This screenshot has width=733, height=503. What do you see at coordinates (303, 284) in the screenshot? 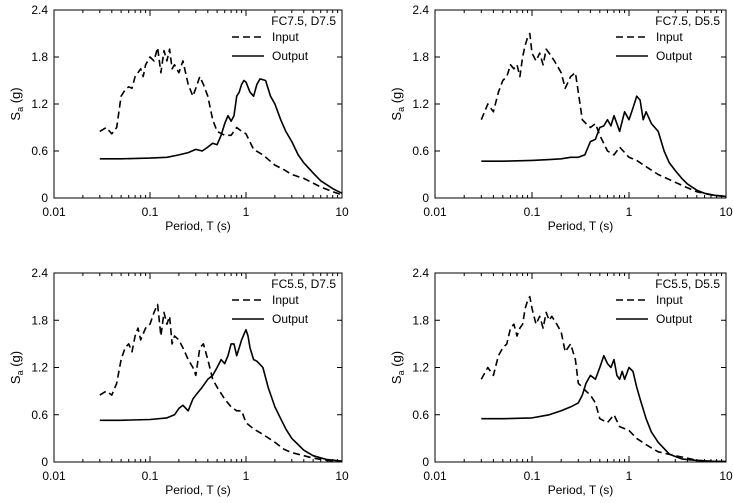
I see `legend-title: FC5.5, D7.5` at bounding box center [303, 284].